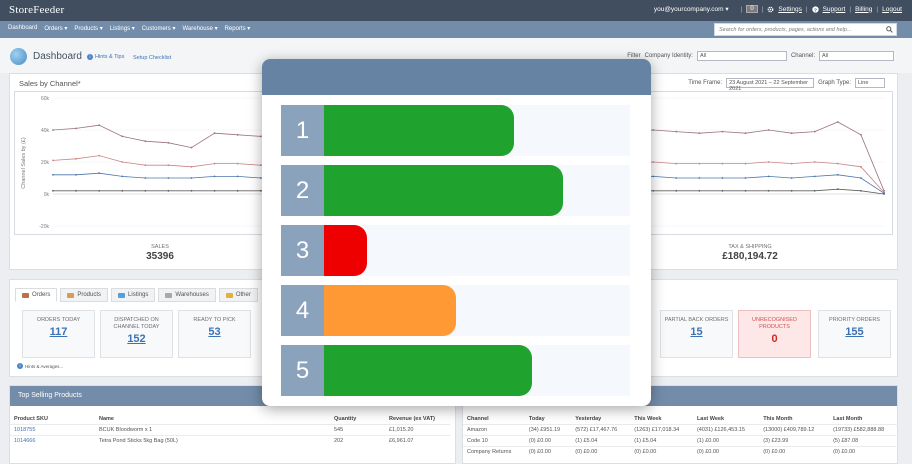 This screenshot has height=464, width=912. I want to click on nav-item-0: Dashboard, so click(23, 28).